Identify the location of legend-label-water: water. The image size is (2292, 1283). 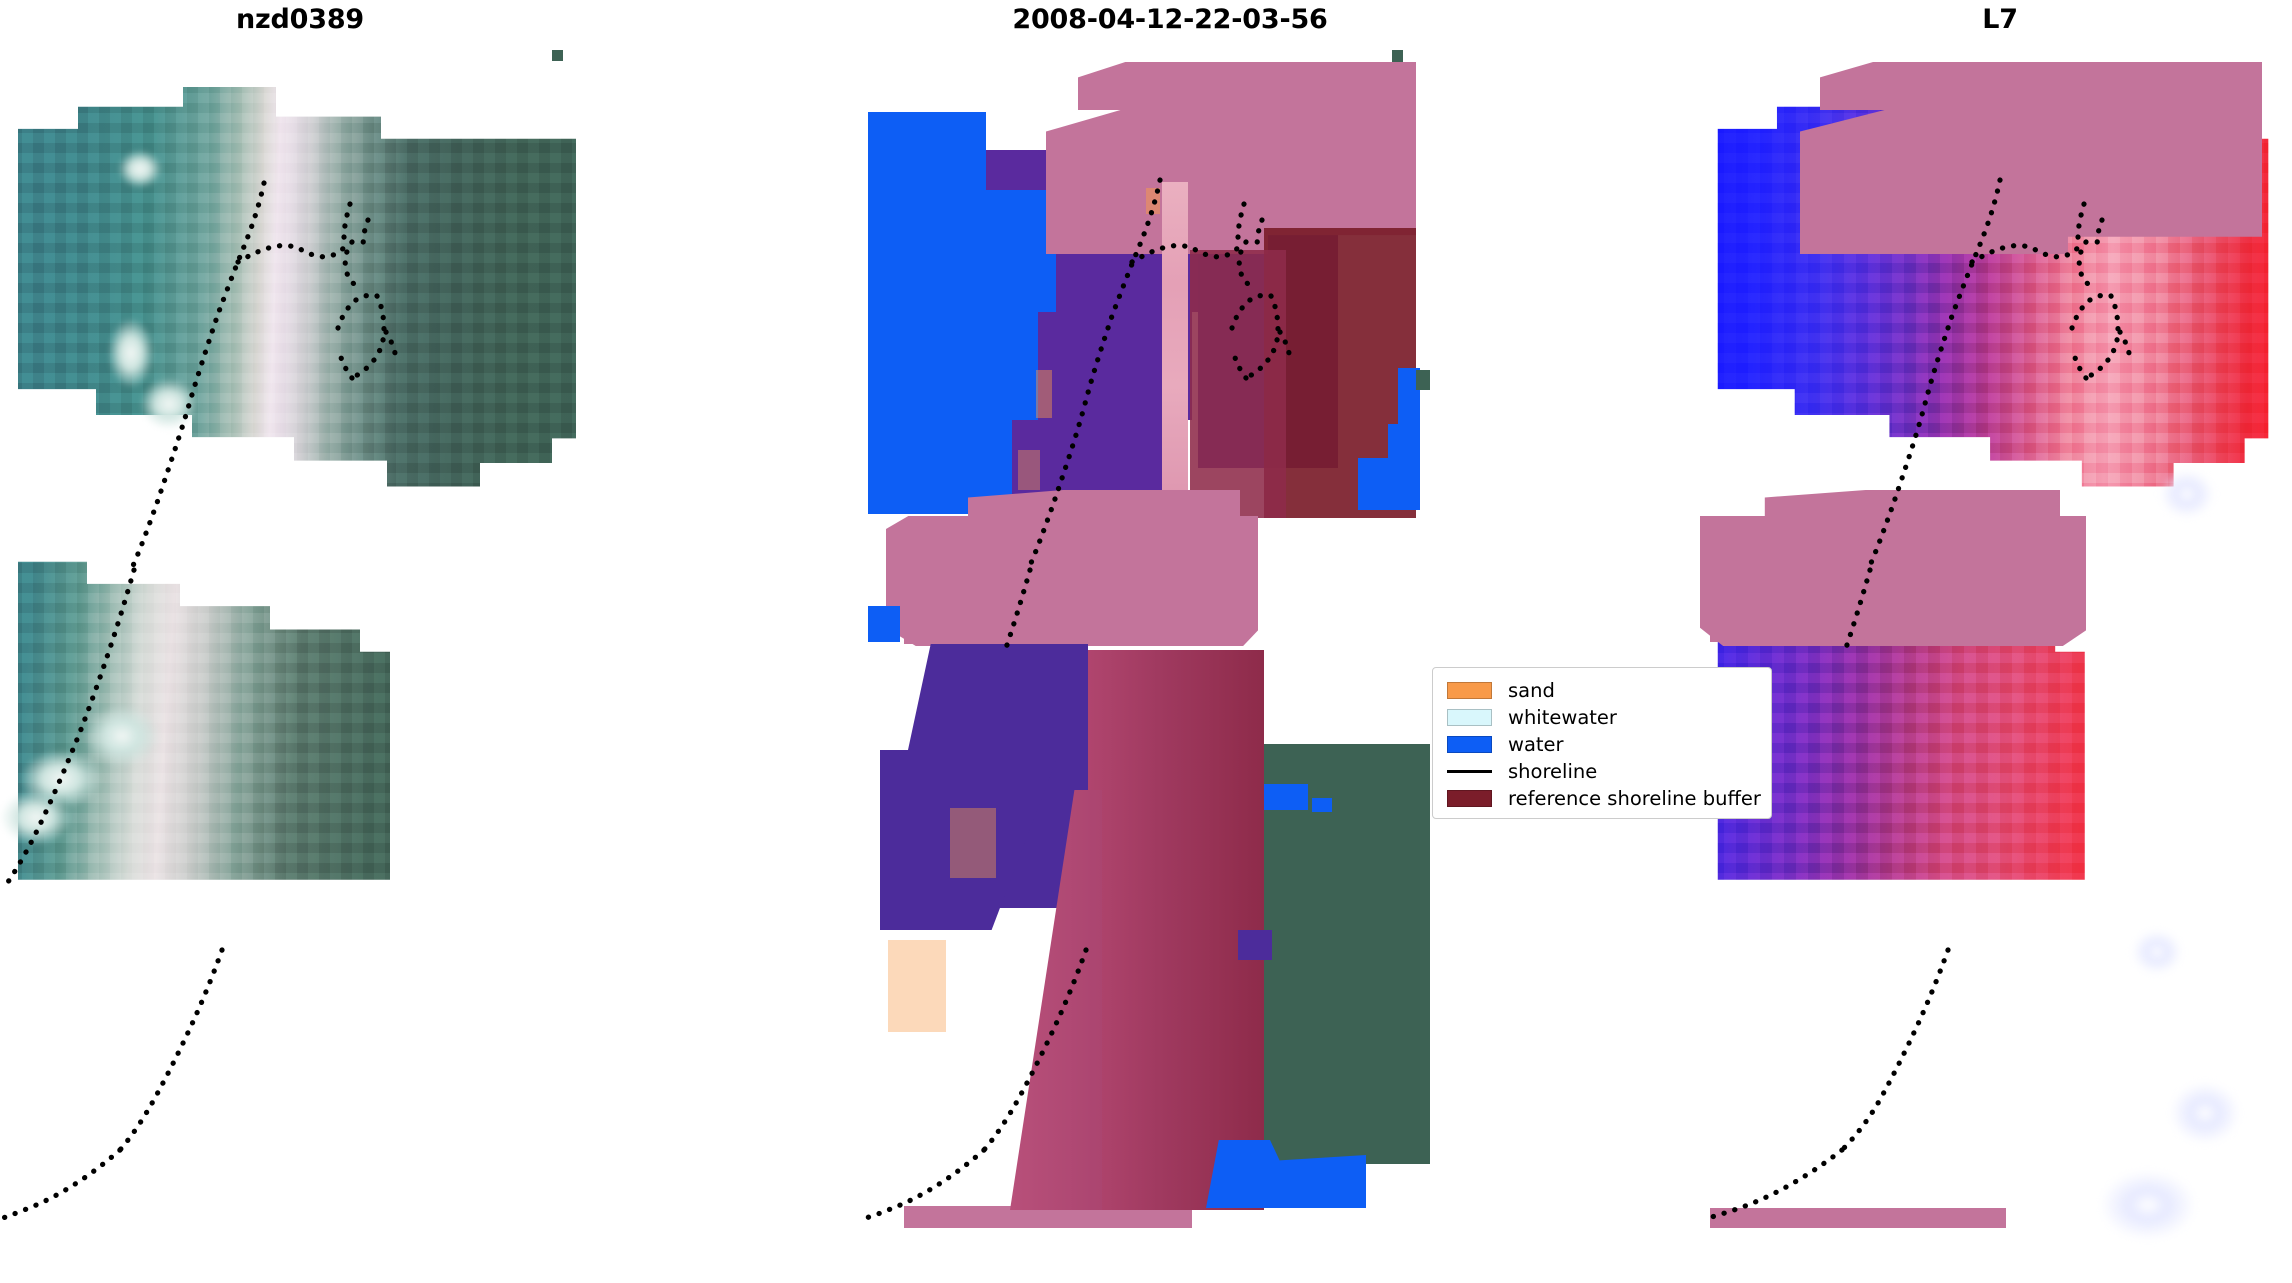
(1536, 744).